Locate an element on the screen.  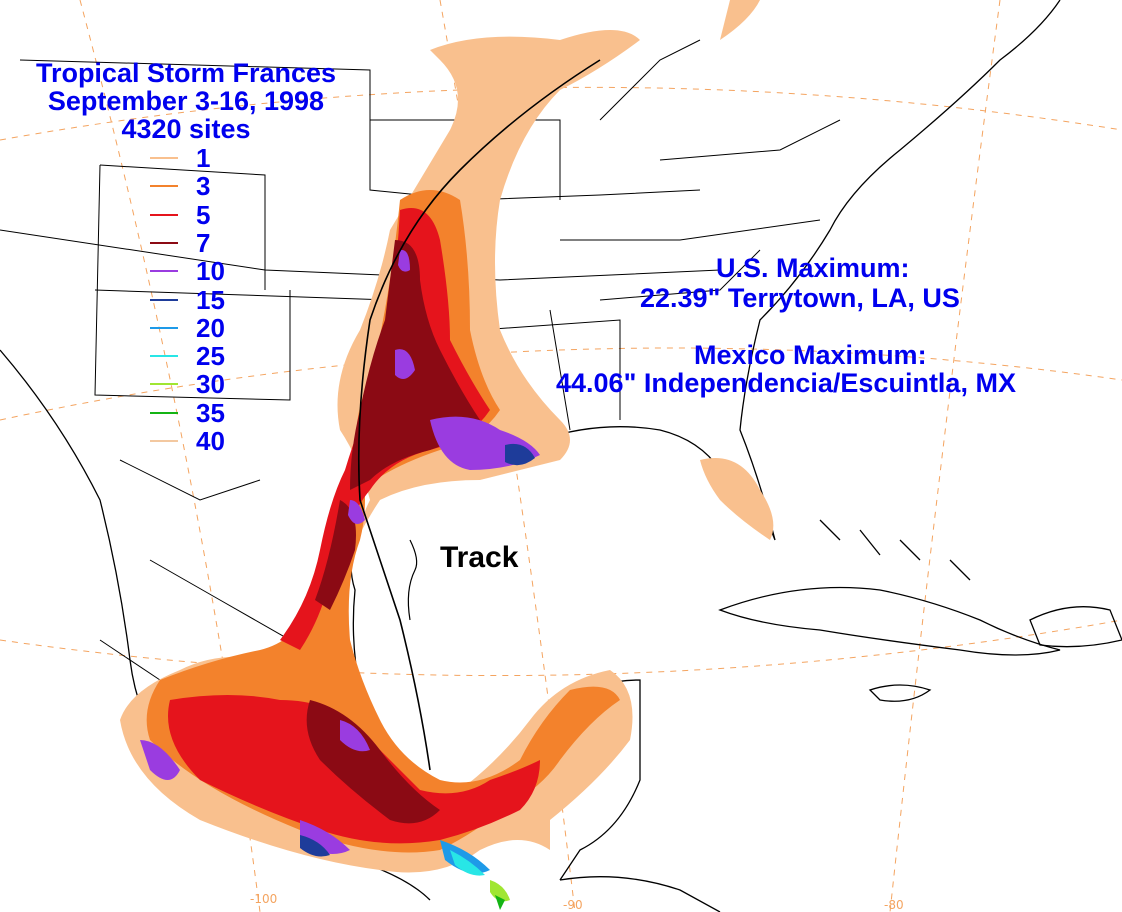
legend-value: 5 is located at coordinates (203, 214).